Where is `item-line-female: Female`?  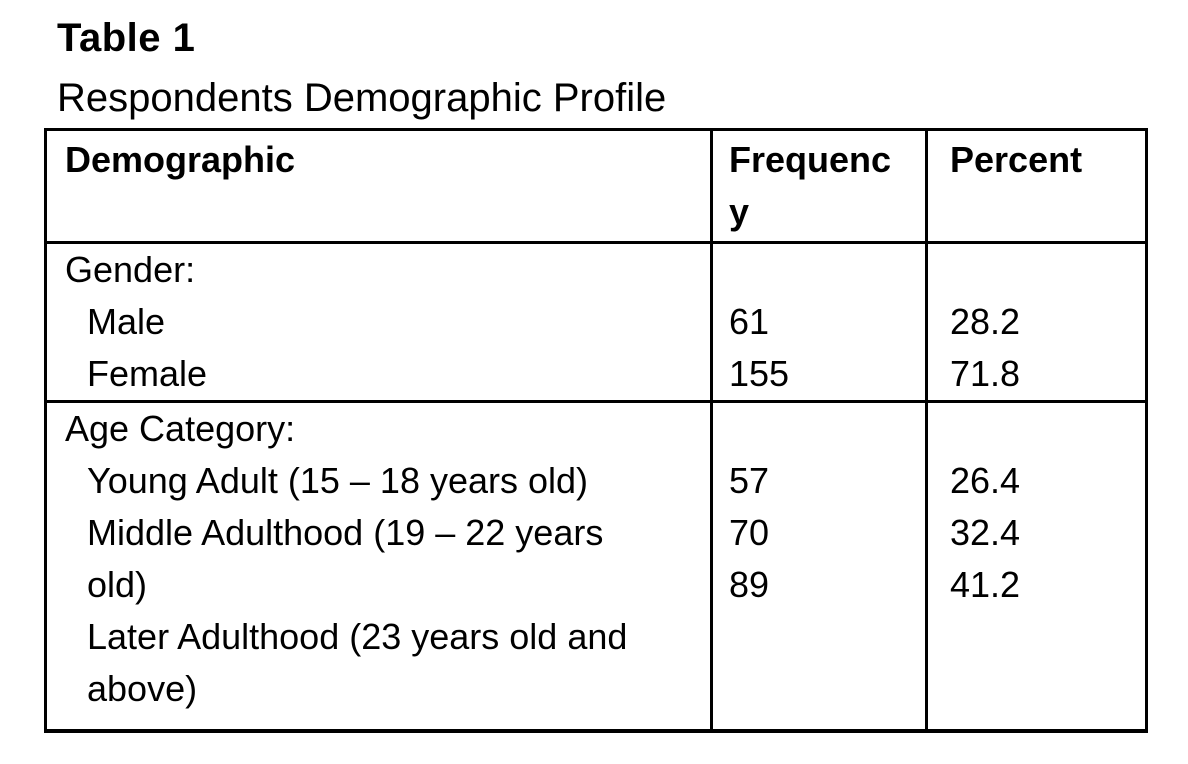
item-line-female: Female is located at coordinates (147, 373).